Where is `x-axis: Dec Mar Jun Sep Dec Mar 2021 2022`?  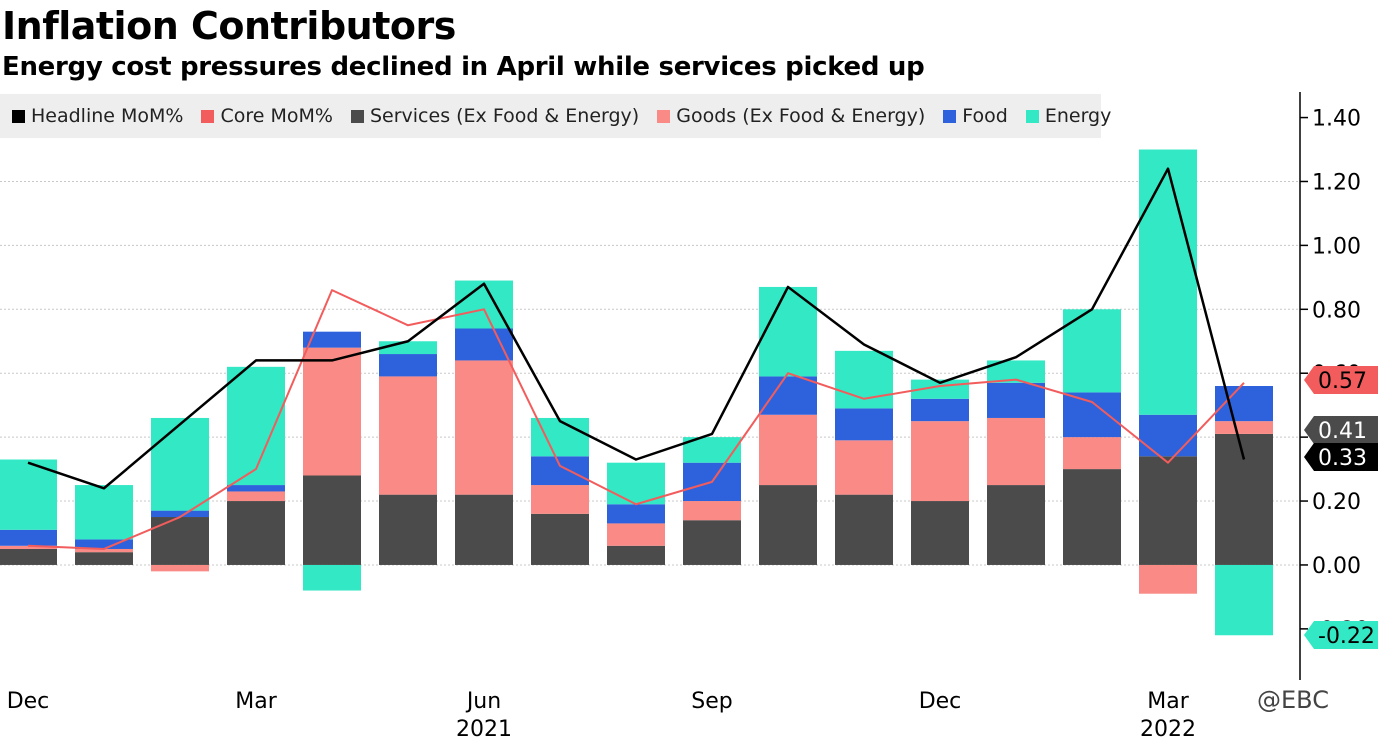 x-axis: Dec Mar Jun Sep Dec Mar 2021 2022 is located at coordinates (601, 715).